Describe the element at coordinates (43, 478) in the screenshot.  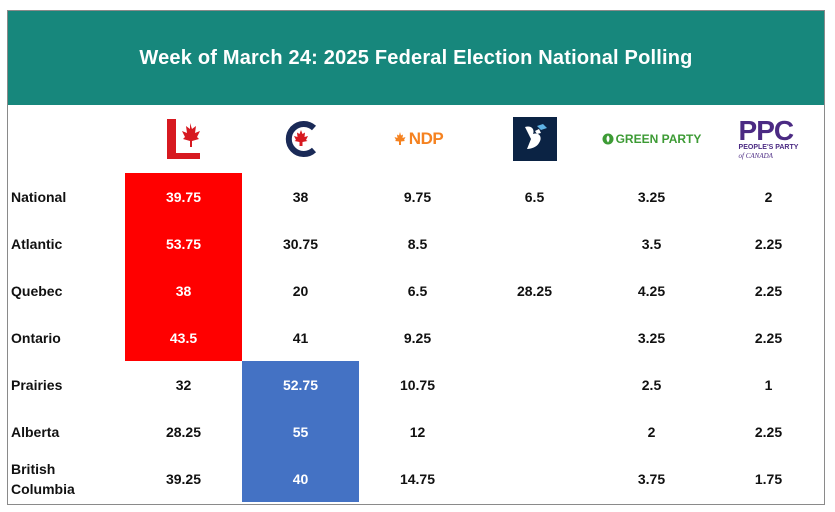
I see `row-label: British Columbia` at that location.